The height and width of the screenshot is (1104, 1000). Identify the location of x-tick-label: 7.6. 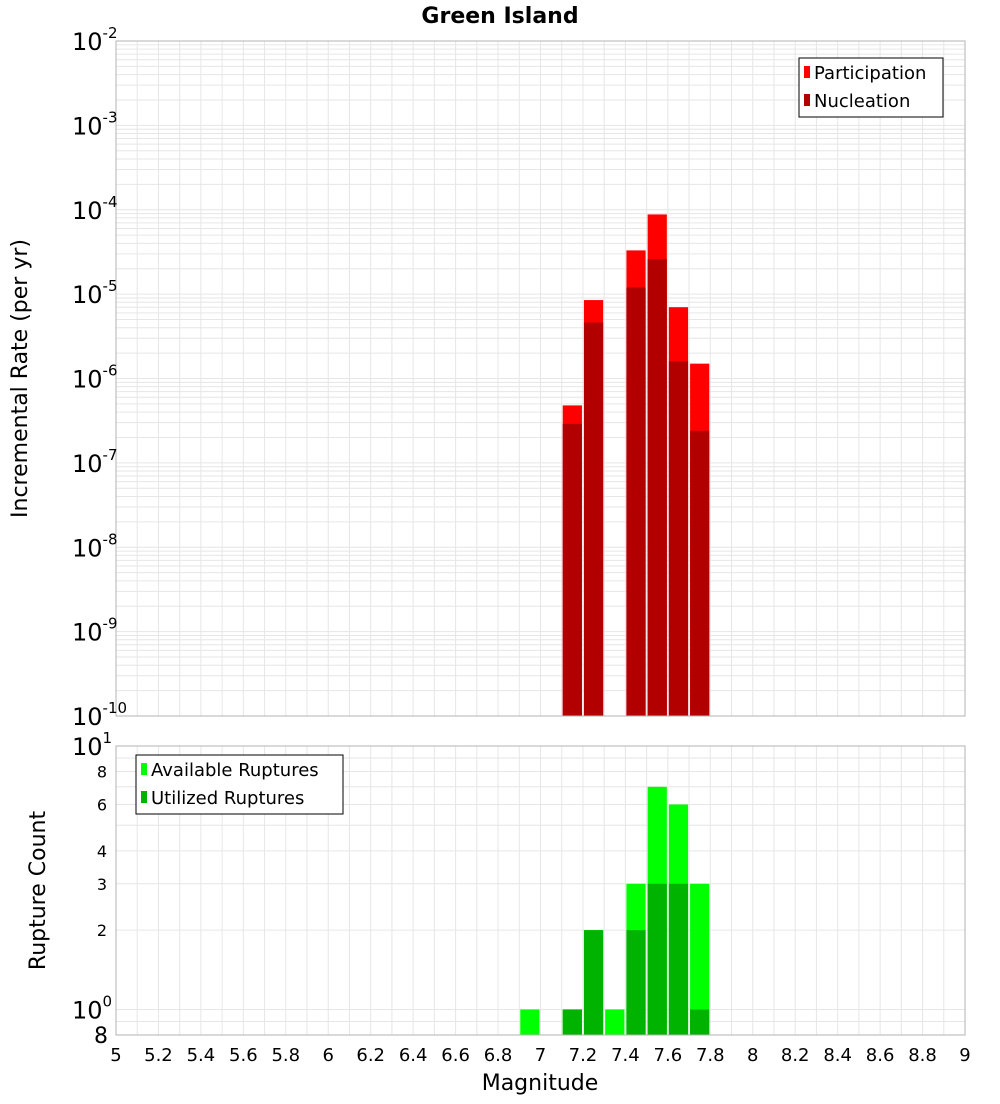
(668, 1055).